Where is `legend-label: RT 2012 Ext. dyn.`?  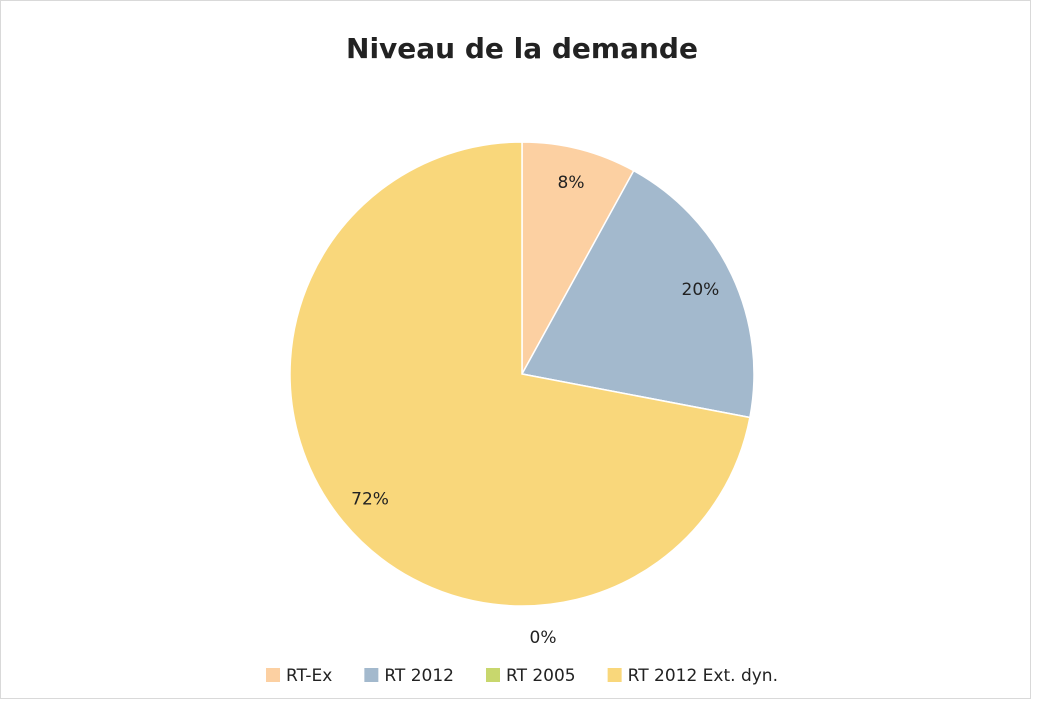
legend-label: RT 2012 Ext. dyn. is located at coordinates (703, 676).